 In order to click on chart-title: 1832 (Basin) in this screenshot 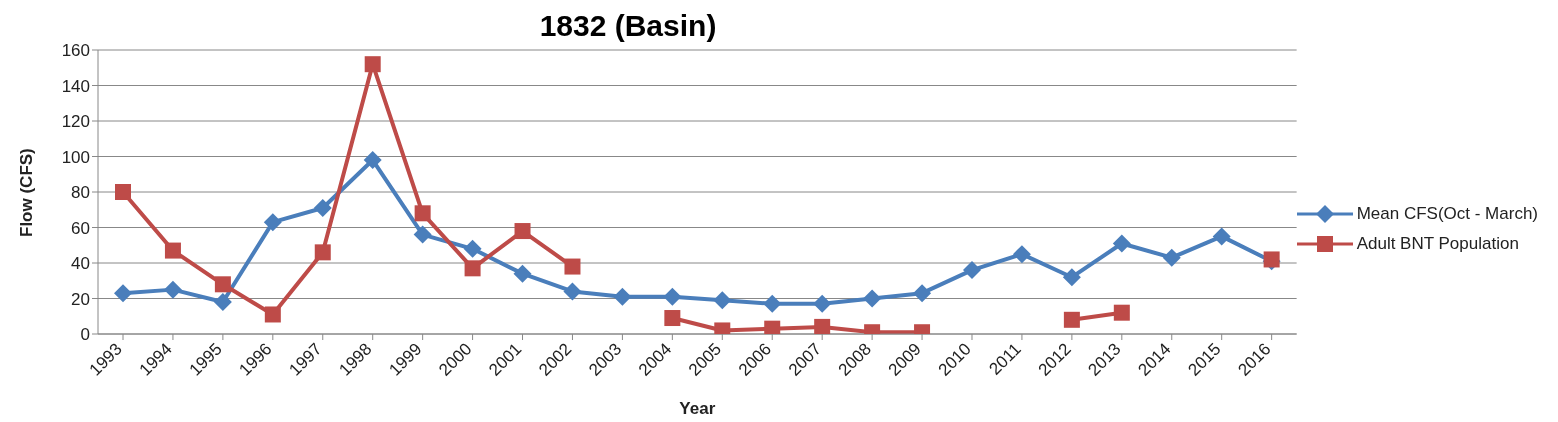, I will do `click(628, 25)`.